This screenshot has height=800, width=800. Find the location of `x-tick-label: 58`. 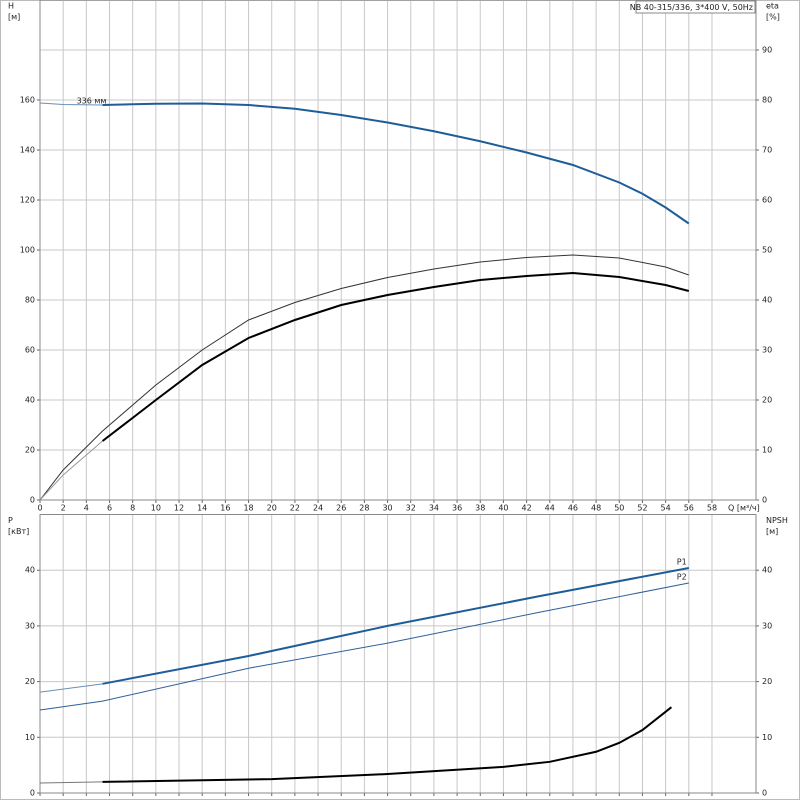

x-tick-label: 58 is located at coordinates (712, 508).